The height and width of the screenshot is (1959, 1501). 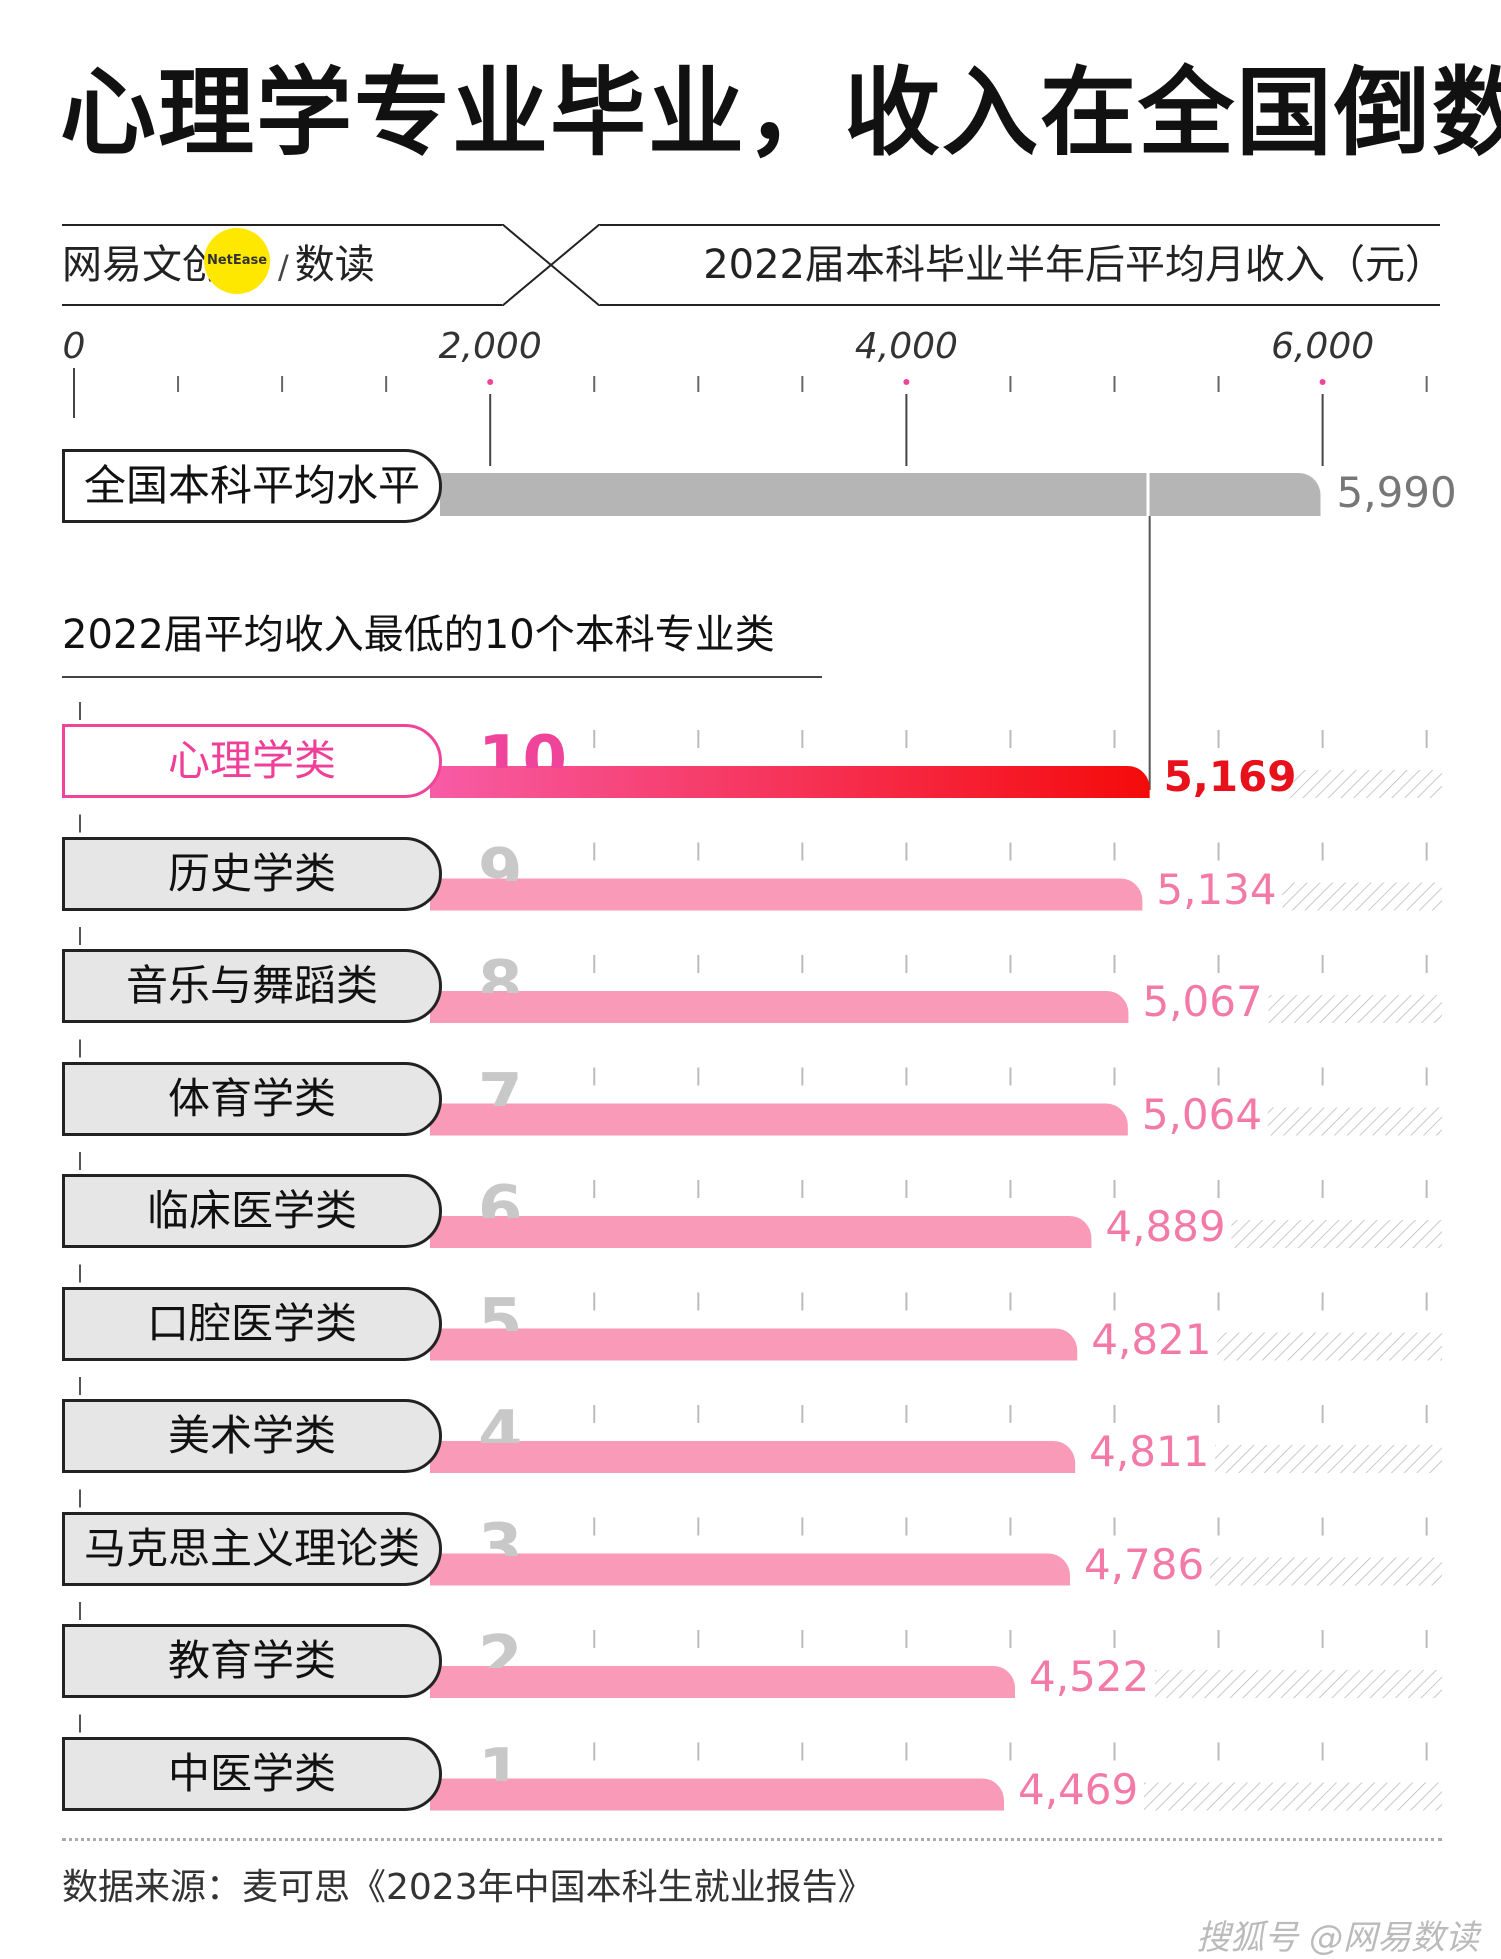 I want to click on highlight-bar, so click(x=790, y=782).